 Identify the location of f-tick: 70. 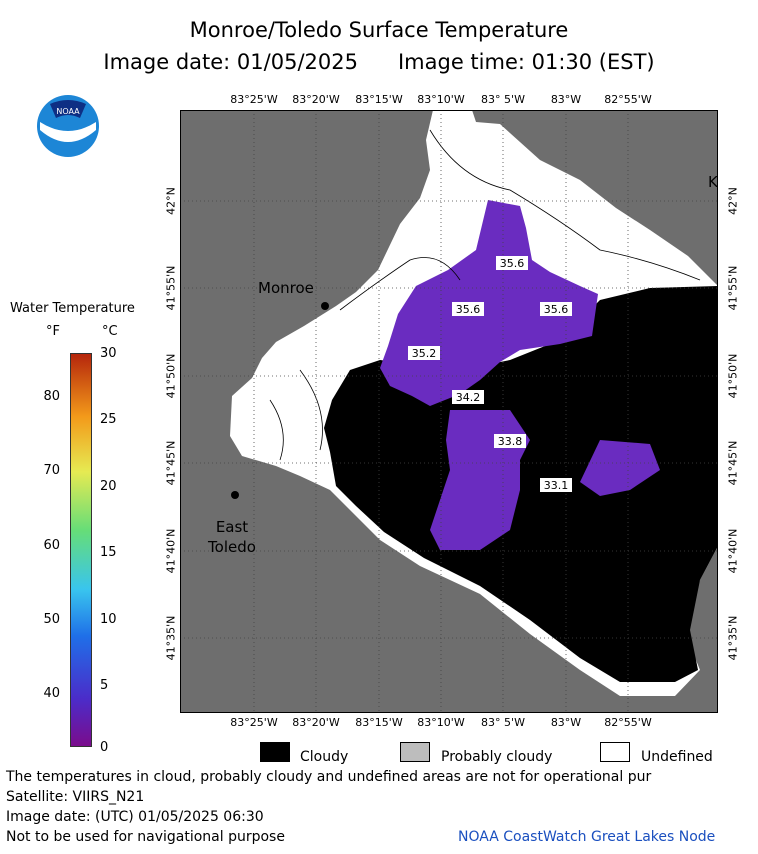
(51, 470).